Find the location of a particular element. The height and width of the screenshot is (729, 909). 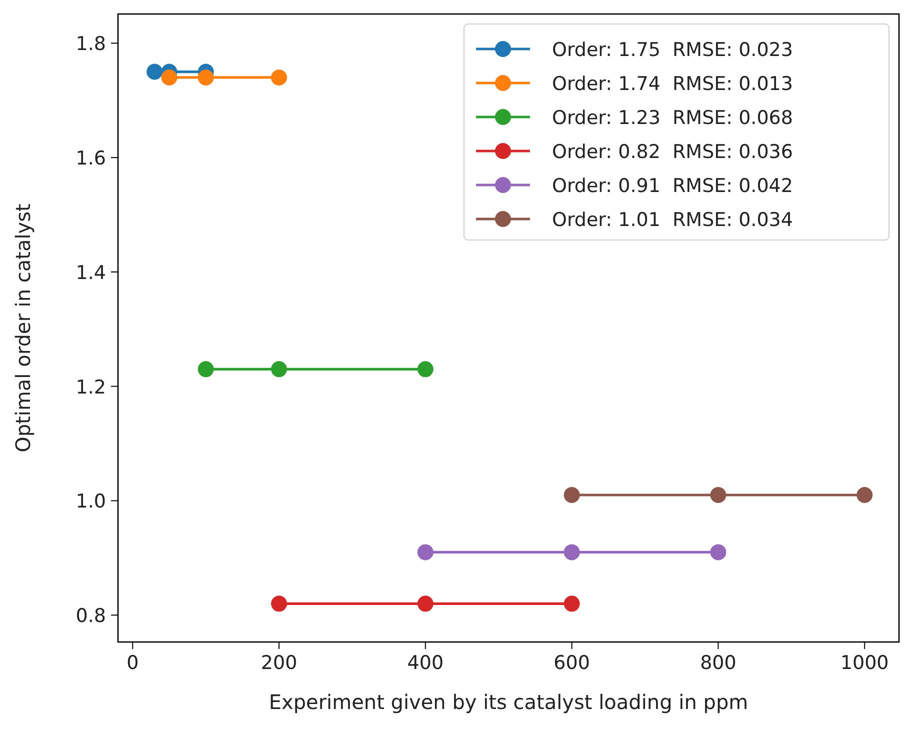

legend-label: Order: 0.91 RMSE: 0.042 is located at coordinates (672, 186).